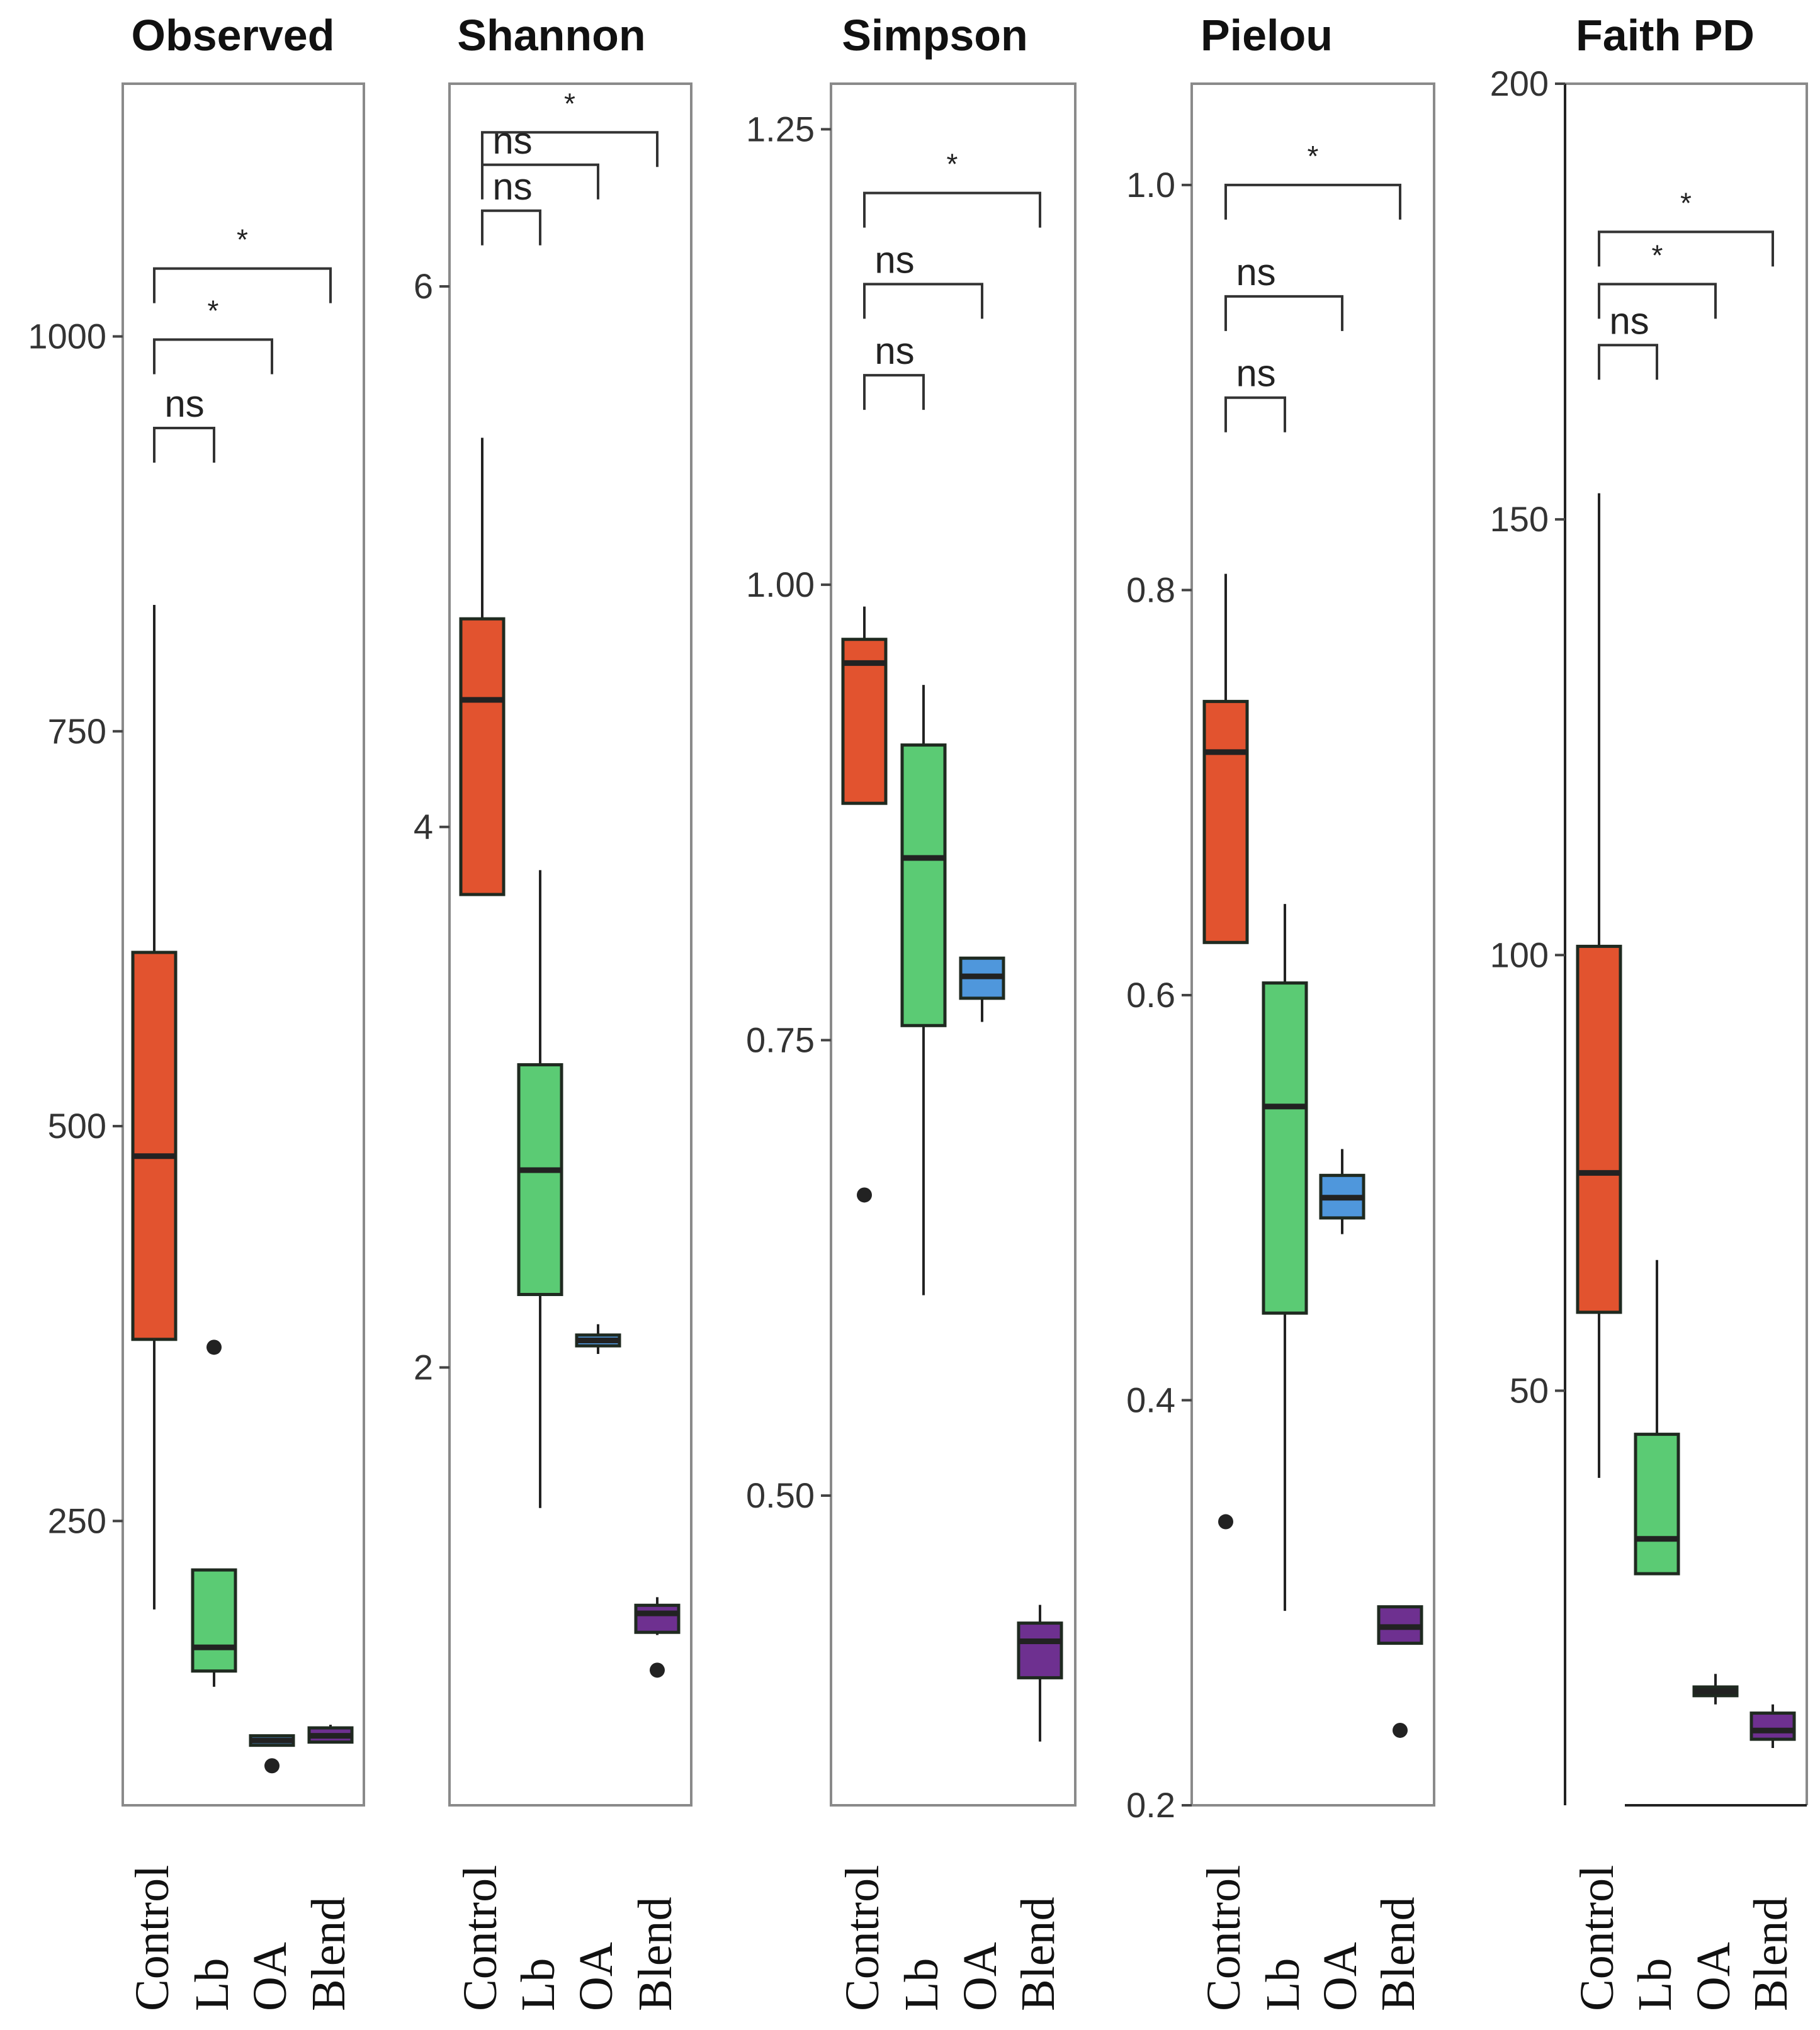 The width and height of the screenshot is (1820, 2030). What do you see at coordinates (780, 129) in the screenshot?
I see `y-tick-label: 1.25` at bounding box center [780, 129].